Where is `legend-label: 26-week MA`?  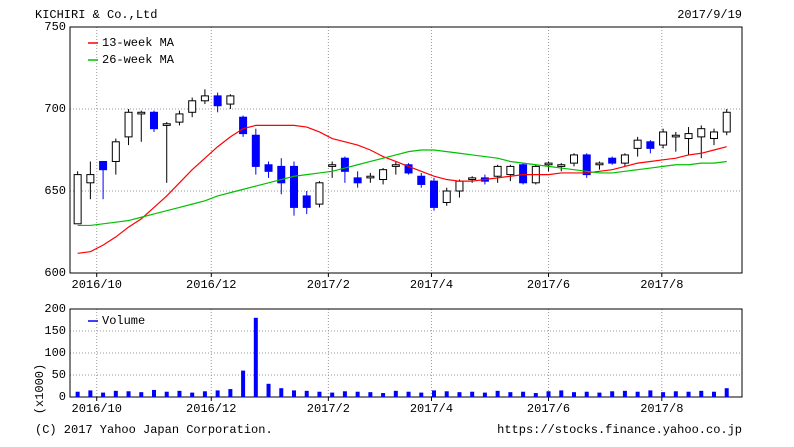
legend-label: 26-week MA is located at coordinates (138, 60).